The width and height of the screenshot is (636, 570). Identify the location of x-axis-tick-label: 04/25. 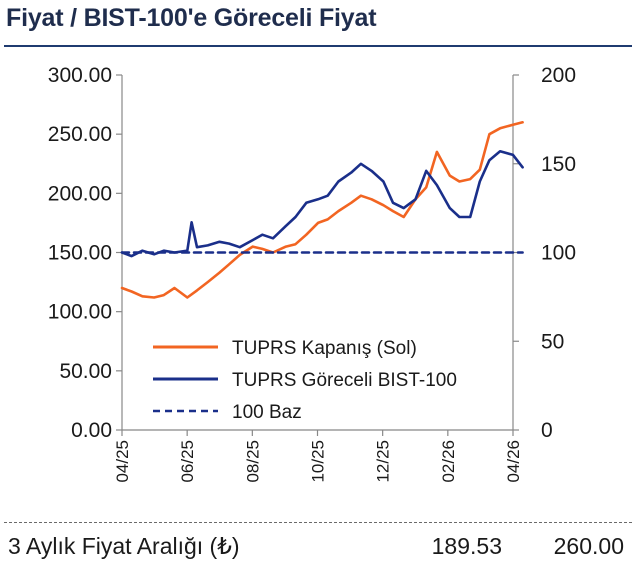
(122, 461).